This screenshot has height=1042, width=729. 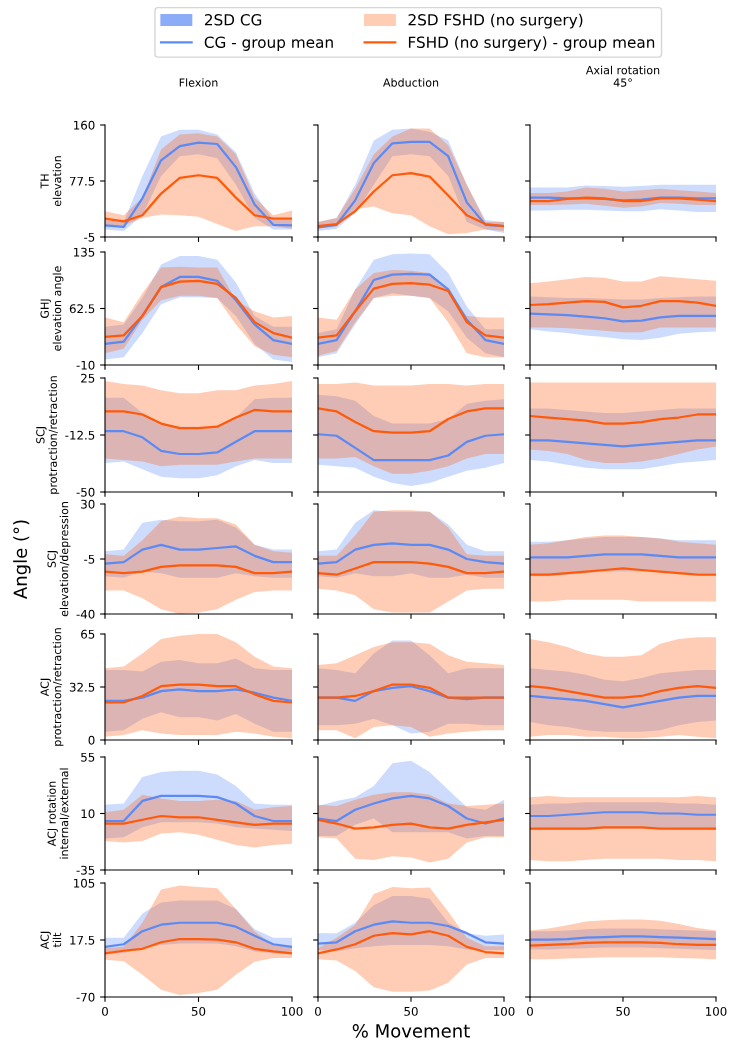 What do you see at coordinates (233, 20) in the screenshot?
I see `text: 2SD CG` at bounding box center [233, 20].